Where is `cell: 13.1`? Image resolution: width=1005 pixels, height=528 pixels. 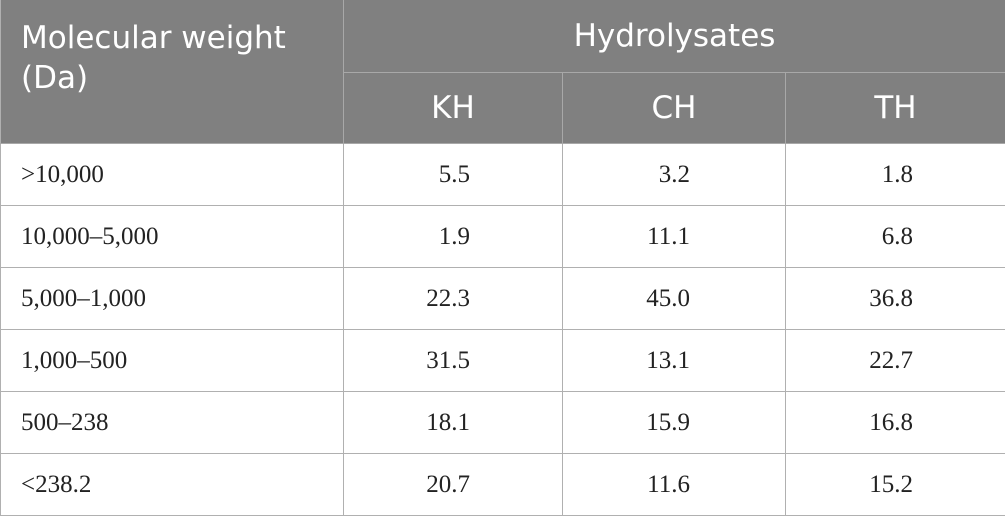
cell: 13.1 is located at coordinates (674, 360).